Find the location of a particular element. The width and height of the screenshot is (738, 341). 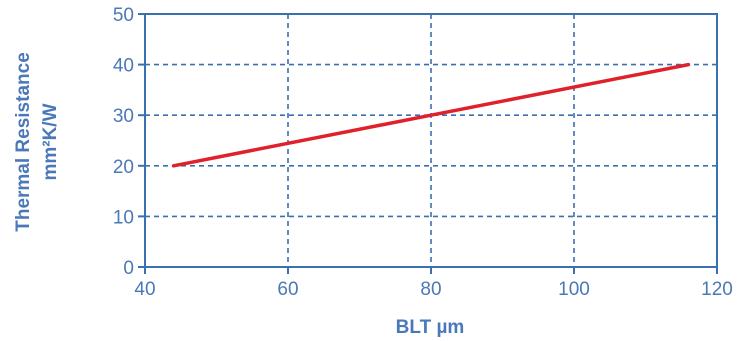

x-tick-label-40: 40 is located at coordinates (144, 289).